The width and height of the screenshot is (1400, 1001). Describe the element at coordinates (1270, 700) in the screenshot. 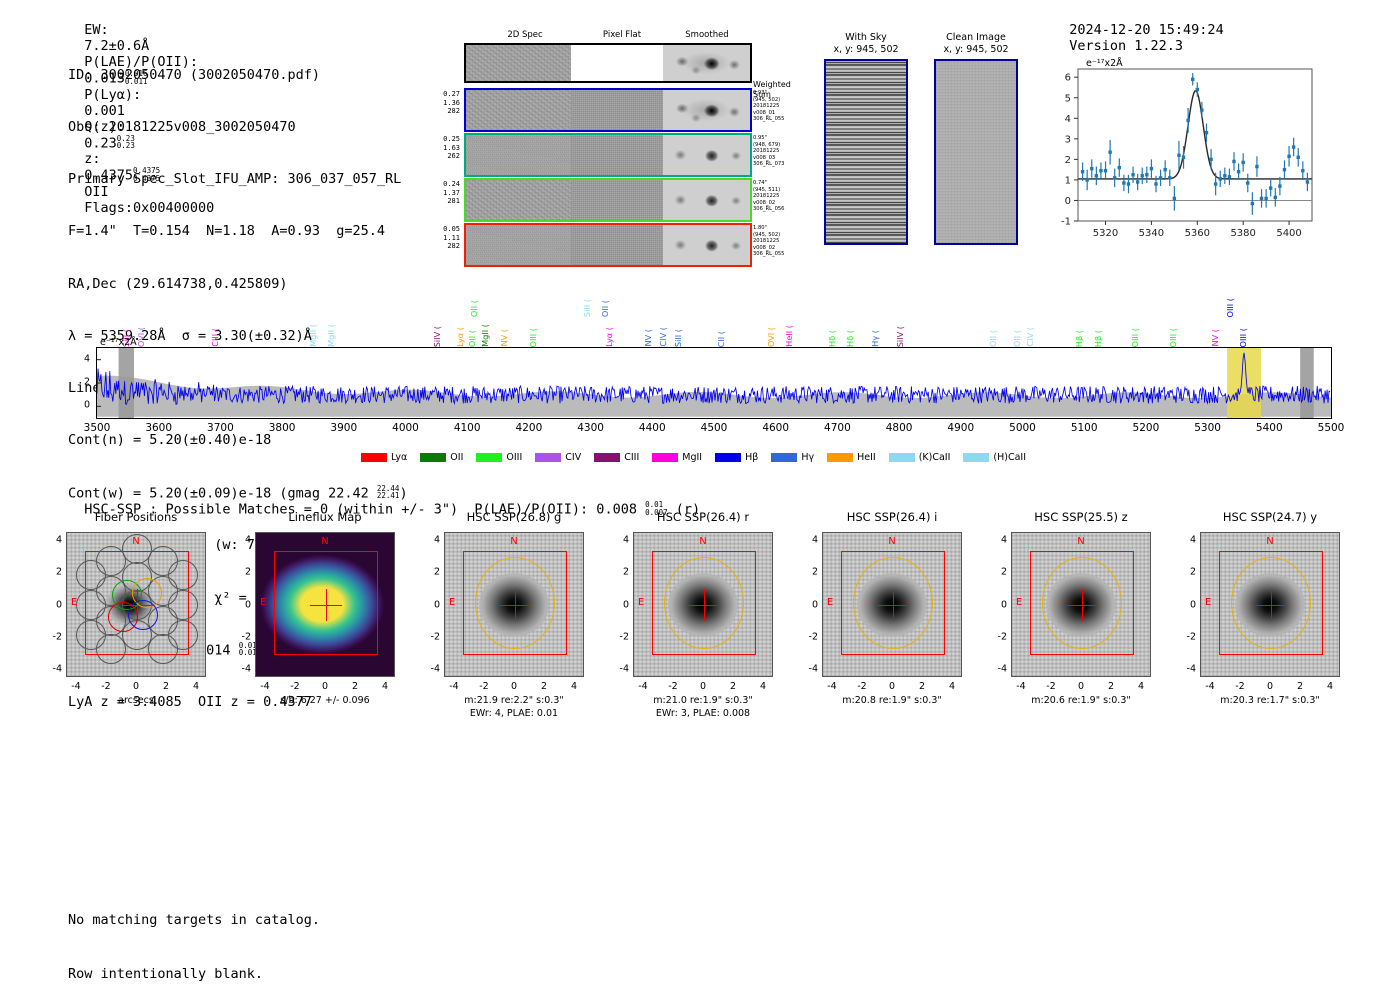

I see `cutout-caption: m:20.3 re:1.7" s:0.3"` at that location.